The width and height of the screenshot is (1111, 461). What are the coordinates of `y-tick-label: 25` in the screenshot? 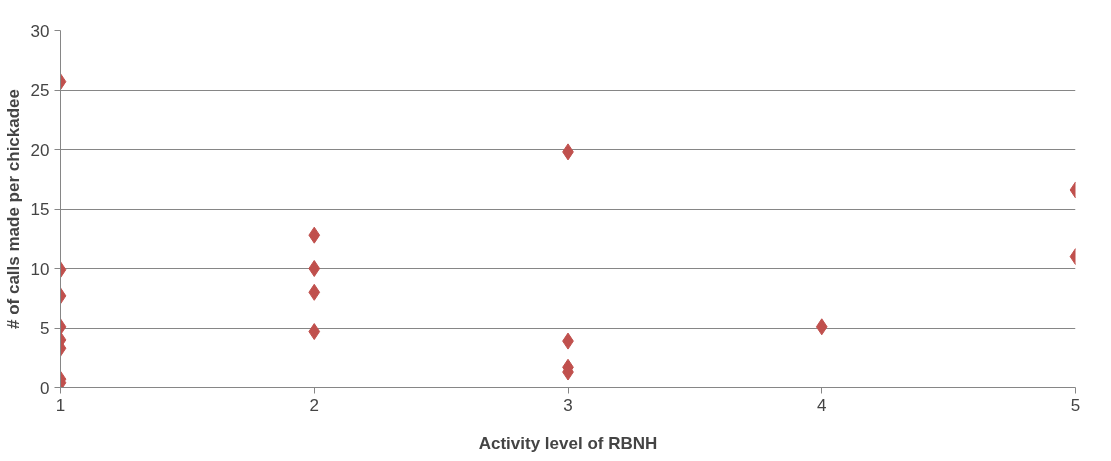 It's located at (40, 90).